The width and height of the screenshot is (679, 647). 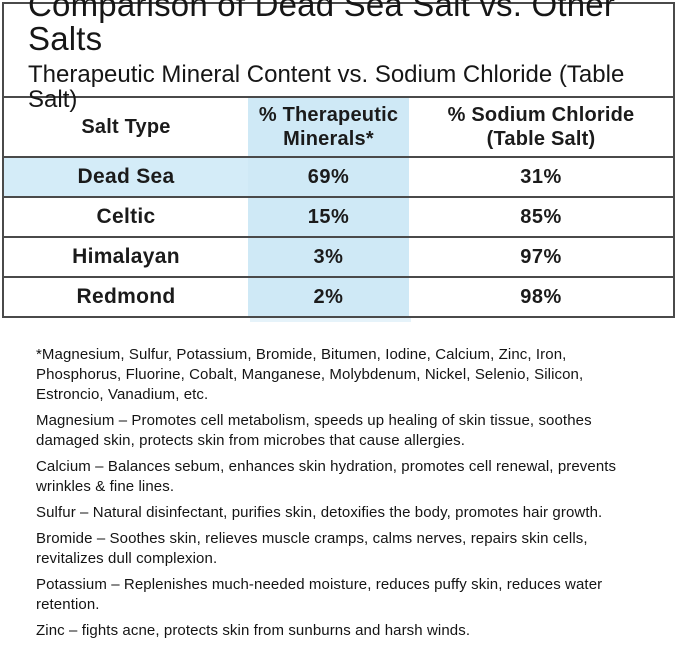 I want to click on salt-name-cell: Himalayan, so click(x=126, y=256).